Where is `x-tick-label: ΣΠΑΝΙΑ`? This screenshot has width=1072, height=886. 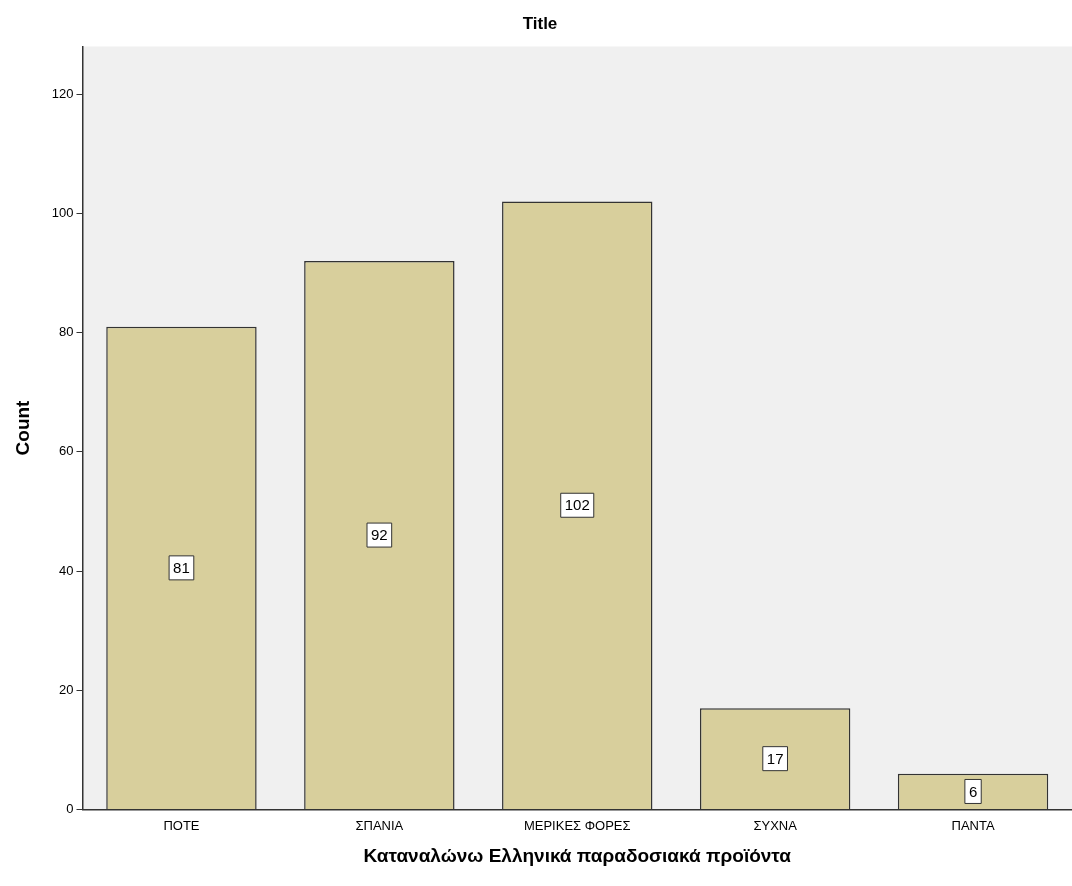
x-tick-label: ΣΠΑΝΙΑ is located at coordinates (379, 825).